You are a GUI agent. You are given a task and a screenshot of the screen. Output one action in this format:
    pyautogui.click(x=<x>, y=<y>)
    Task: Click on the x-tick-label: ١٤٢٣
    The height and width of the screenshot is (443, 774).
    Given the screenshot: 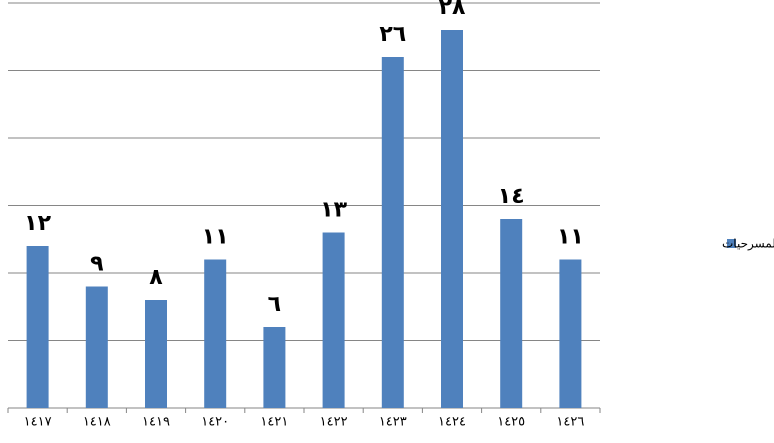 What is the action you would take?
    pyautogui.click(x=393, y=422)
    